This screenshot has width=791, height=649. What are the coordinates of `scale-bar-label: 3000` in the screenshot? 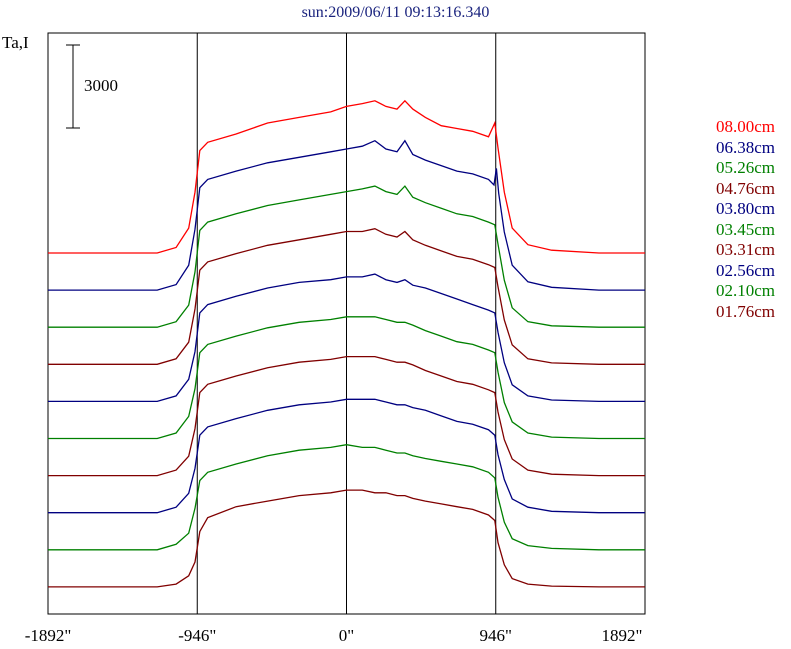 It's located at (101, 85).